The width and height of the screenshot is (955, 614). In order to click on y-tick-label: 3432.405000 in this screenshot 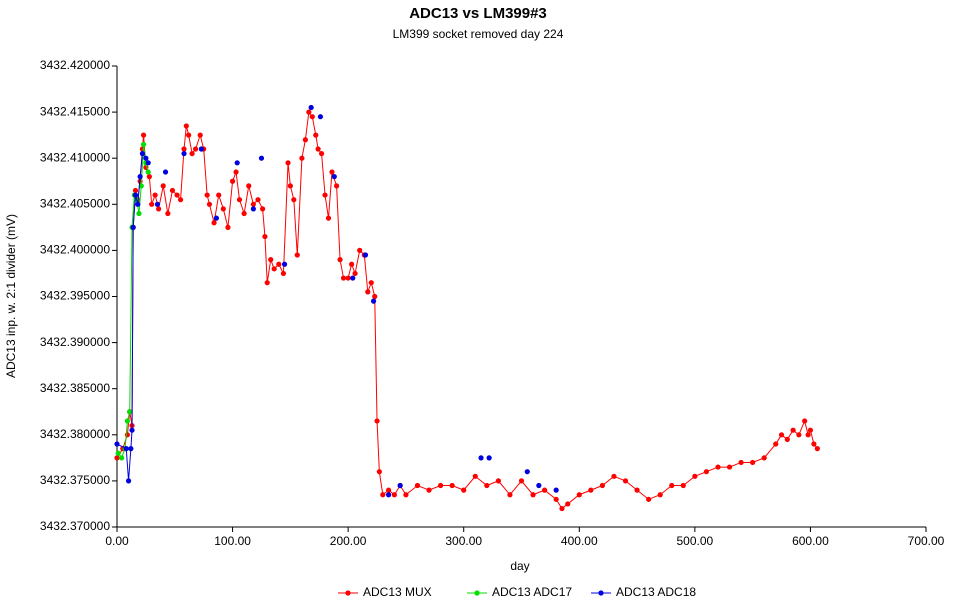, I will do `click(75, 203)`.